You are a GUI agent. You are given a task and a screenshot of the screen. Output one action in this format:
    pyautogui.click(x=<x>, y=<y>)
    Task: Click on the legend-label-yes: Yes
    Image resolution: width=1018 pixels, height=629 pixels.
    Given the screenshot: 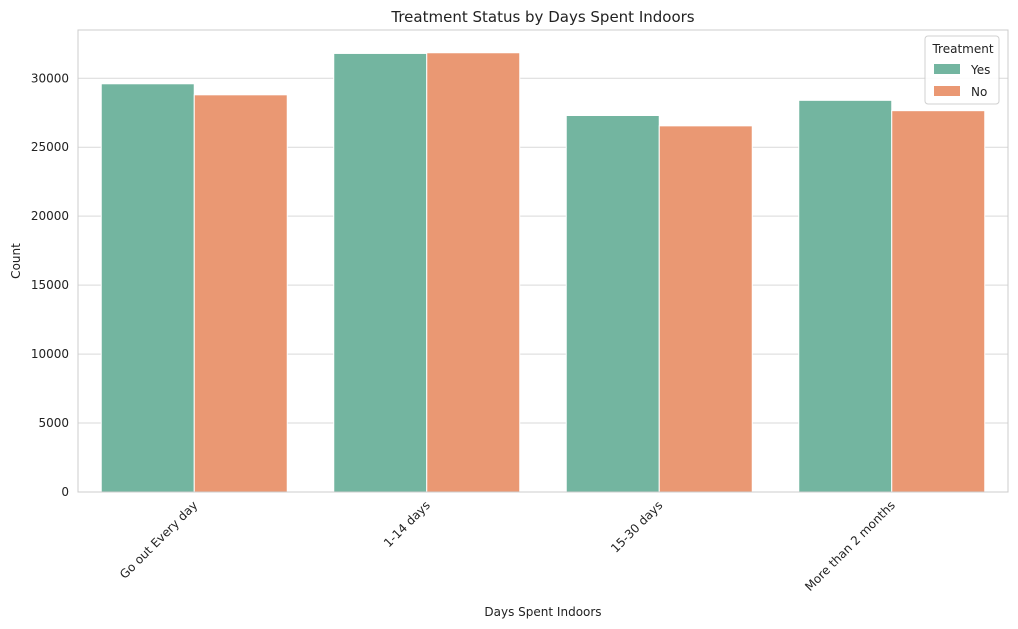 What is the action you would take?
    pyautogui.click(x=980, y=70)
    